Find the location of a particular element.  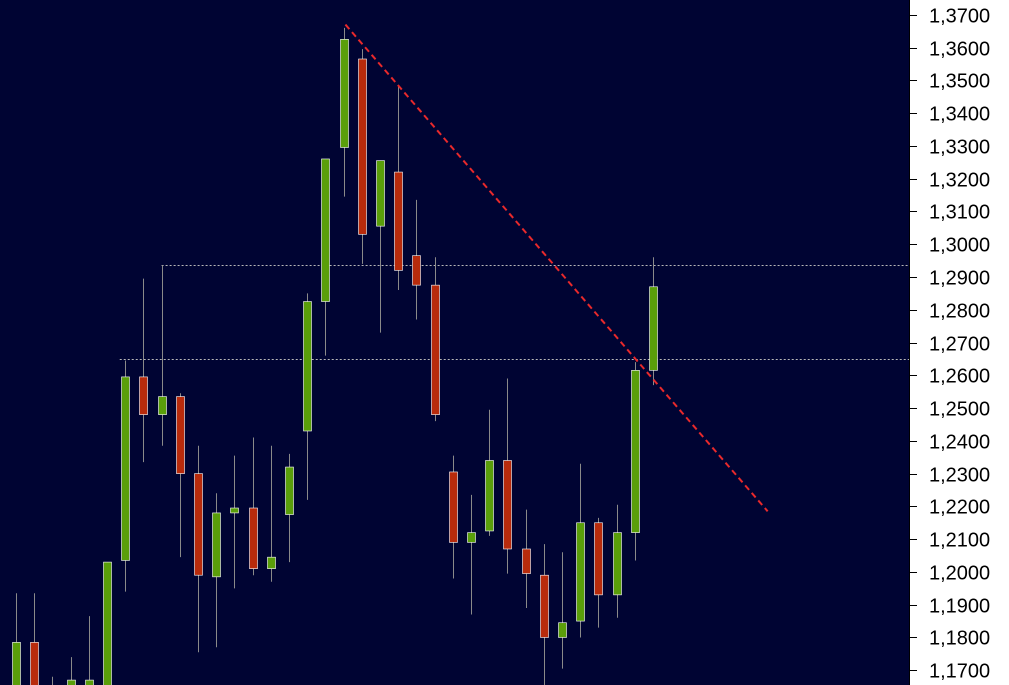

y-tick-label: 1,3100 is located at coordinates (959, 213).